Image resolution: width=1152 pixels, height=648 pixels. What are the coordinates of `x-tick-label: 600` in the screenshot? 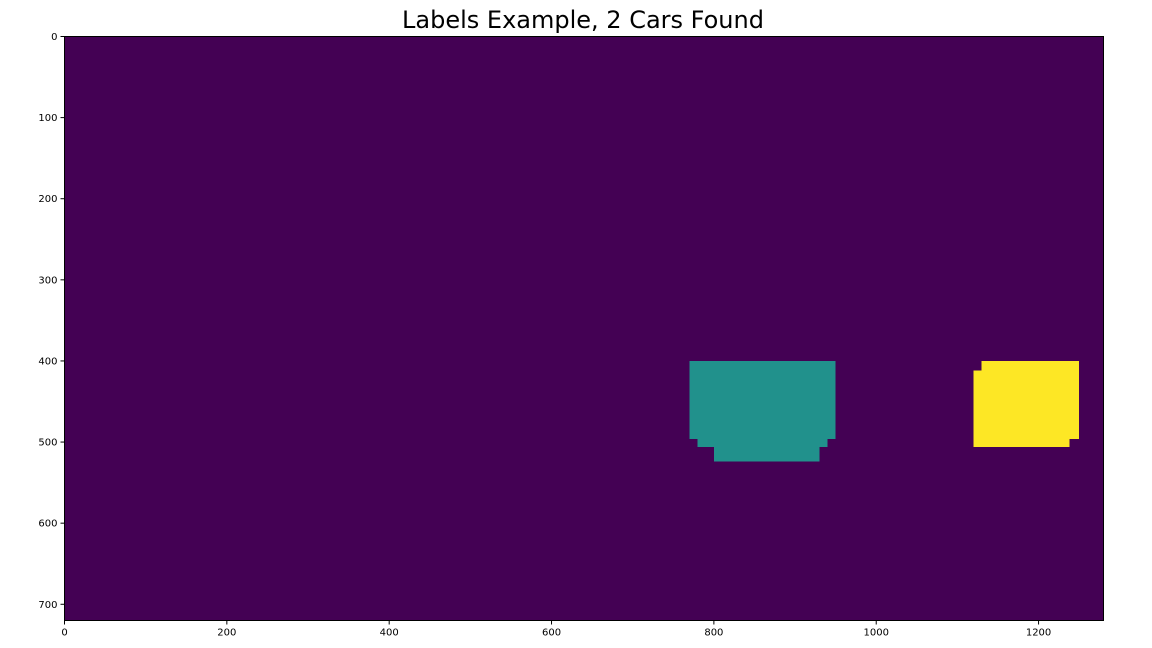 It's located at (551, 633).